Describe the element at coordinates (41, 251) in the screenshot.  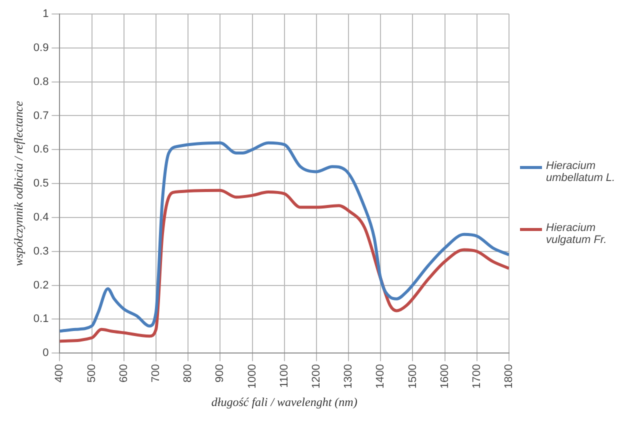
I see `y-tick-label: 0.3` at that location.